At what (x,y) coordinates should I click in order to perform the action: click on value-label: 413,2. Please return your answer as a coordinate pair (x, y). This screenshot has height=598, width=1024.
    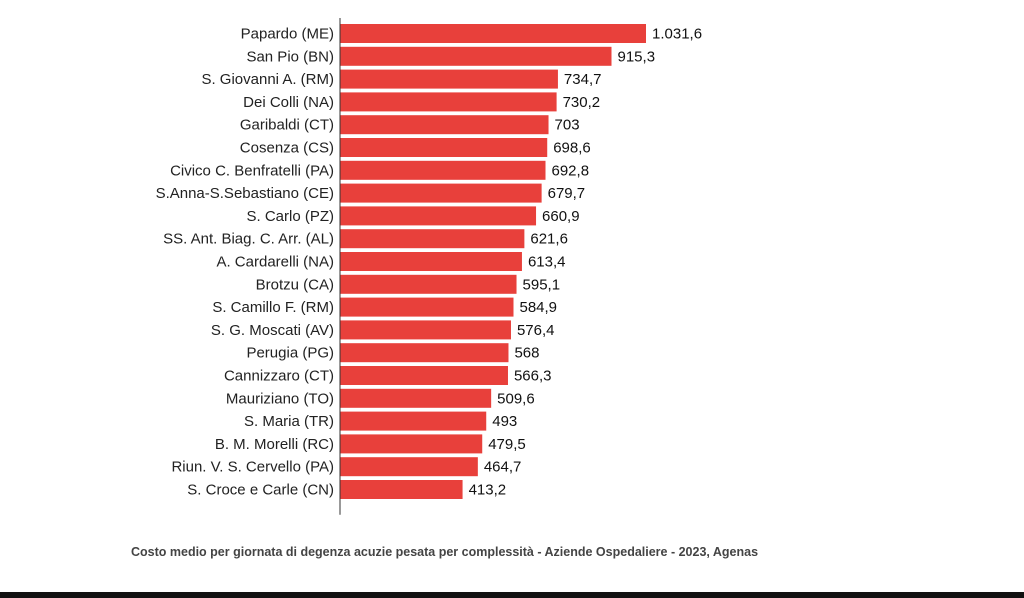
    Looking at the image, I should click on (488, 490).